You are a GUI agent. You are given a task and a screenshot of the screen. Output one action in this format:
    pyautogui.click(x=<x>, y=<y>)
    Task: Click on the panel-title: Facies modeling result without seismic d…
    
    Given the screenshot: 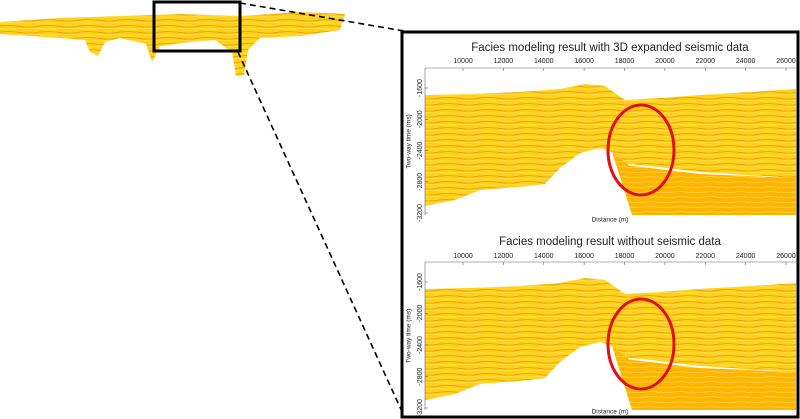 What is the action you would take?
    pyautogui.click(x=610, y=242)
    